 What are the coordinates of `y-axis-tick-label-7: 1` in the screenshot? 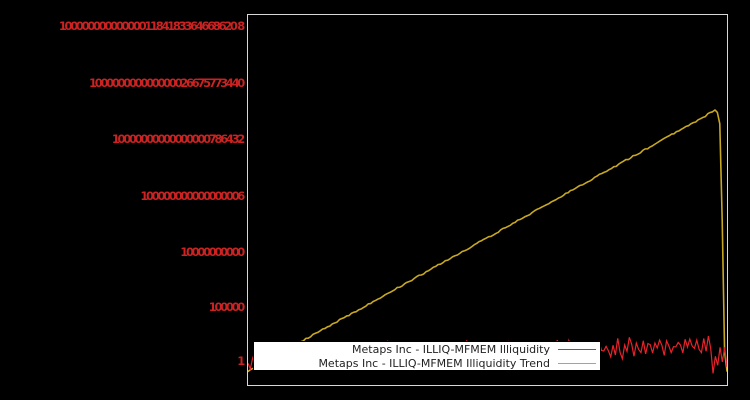 It's located at (241, 361).